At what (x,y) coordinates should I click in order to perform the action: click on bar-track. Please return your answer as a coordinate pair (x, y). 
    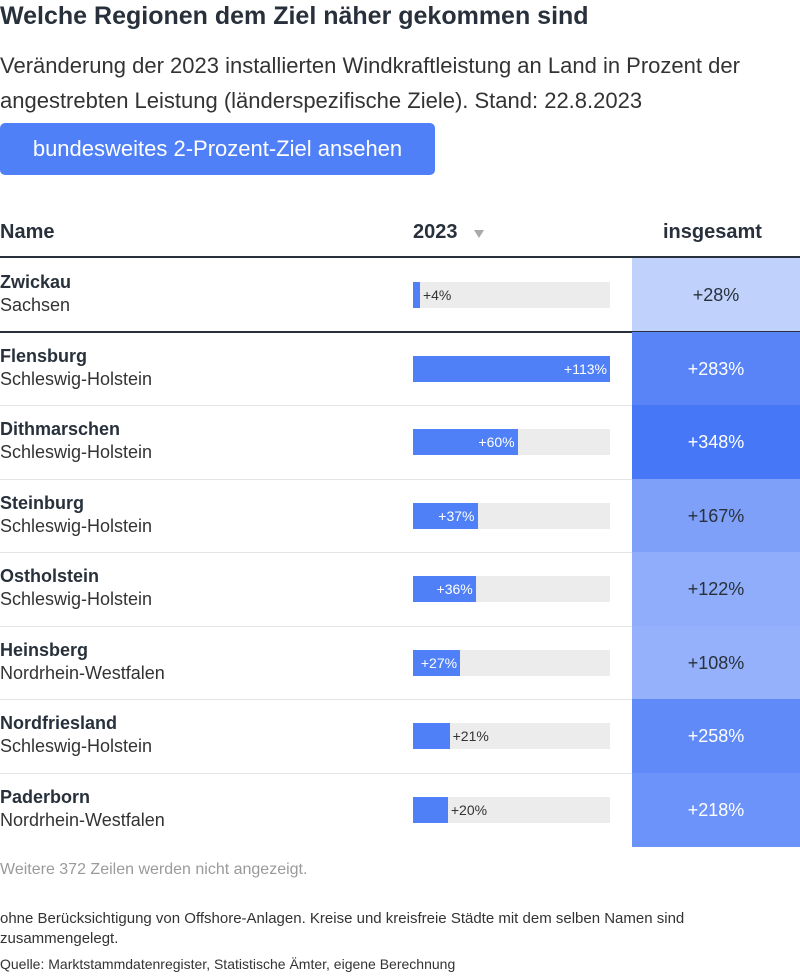
    Looking at the image, I should click on (511, 295).